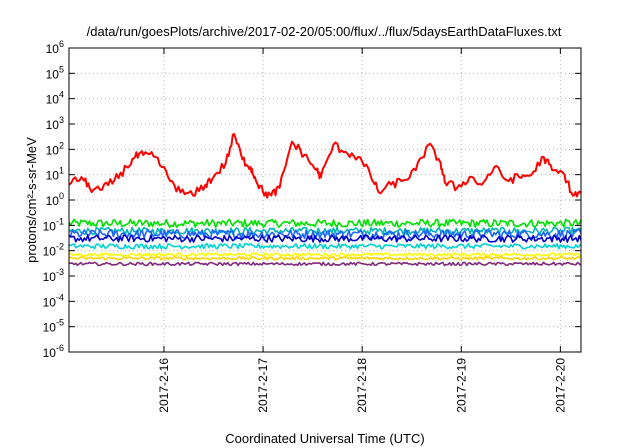  I want to click on y-tick-label: 10⁻⁶, so click(53, 351).